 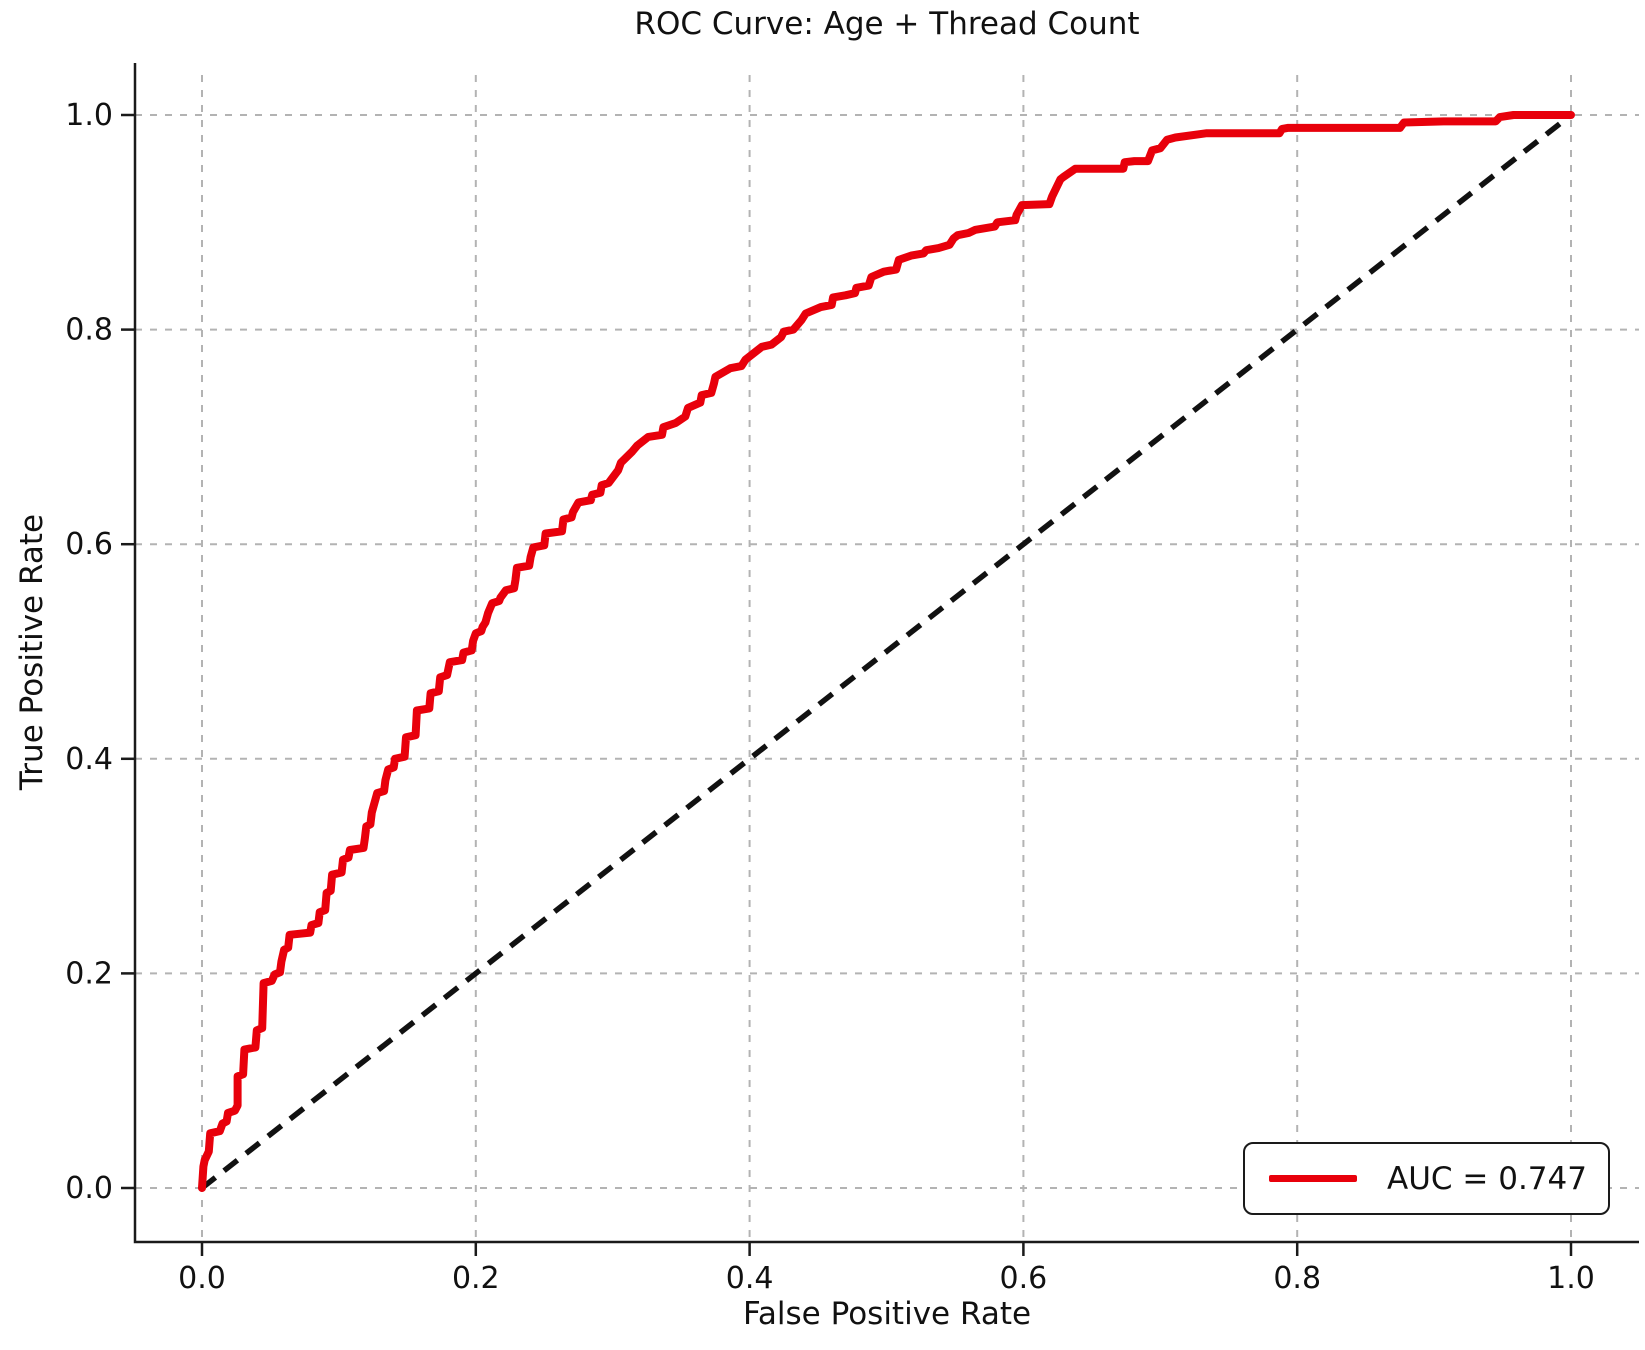 I want to click on y-tick-label-0.8: 0.8, so click(x=89, y=330).